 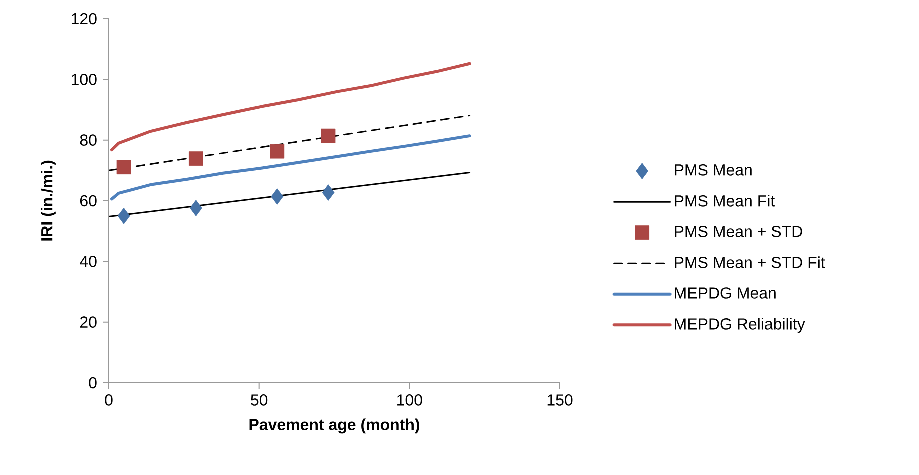 I want to click on x-tick-label: 150, so click(x=560, y=400).